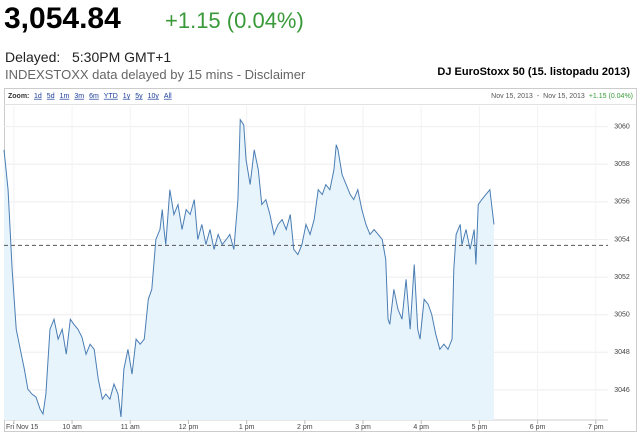  What do you see at coordinates (189, 427) in the screenshot?
I see `x-tick-label: 12 pm` at bounding box center [189, 427].